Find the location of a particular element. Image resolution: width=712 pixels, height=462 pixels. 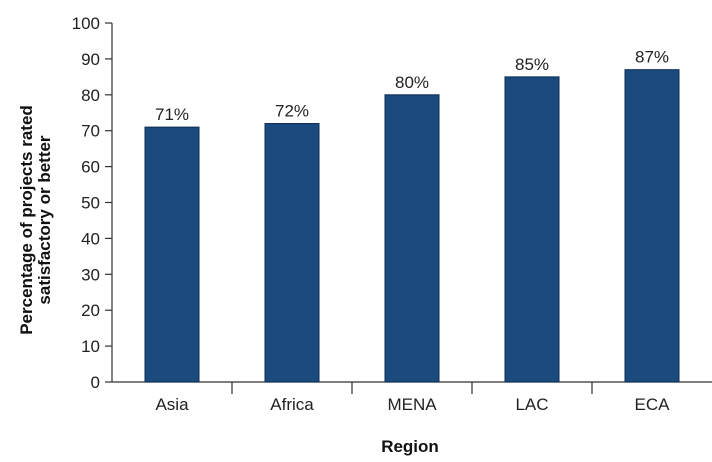

y-tick-label: 90 is located at coordinates (90, 59).